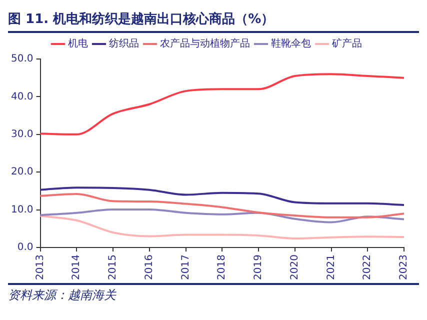 The width and height of the screenshot is (427, 320). Describe the element at coordinates (294, 267) in the screenshot. I see `x-tick-label: 2020` at that location.